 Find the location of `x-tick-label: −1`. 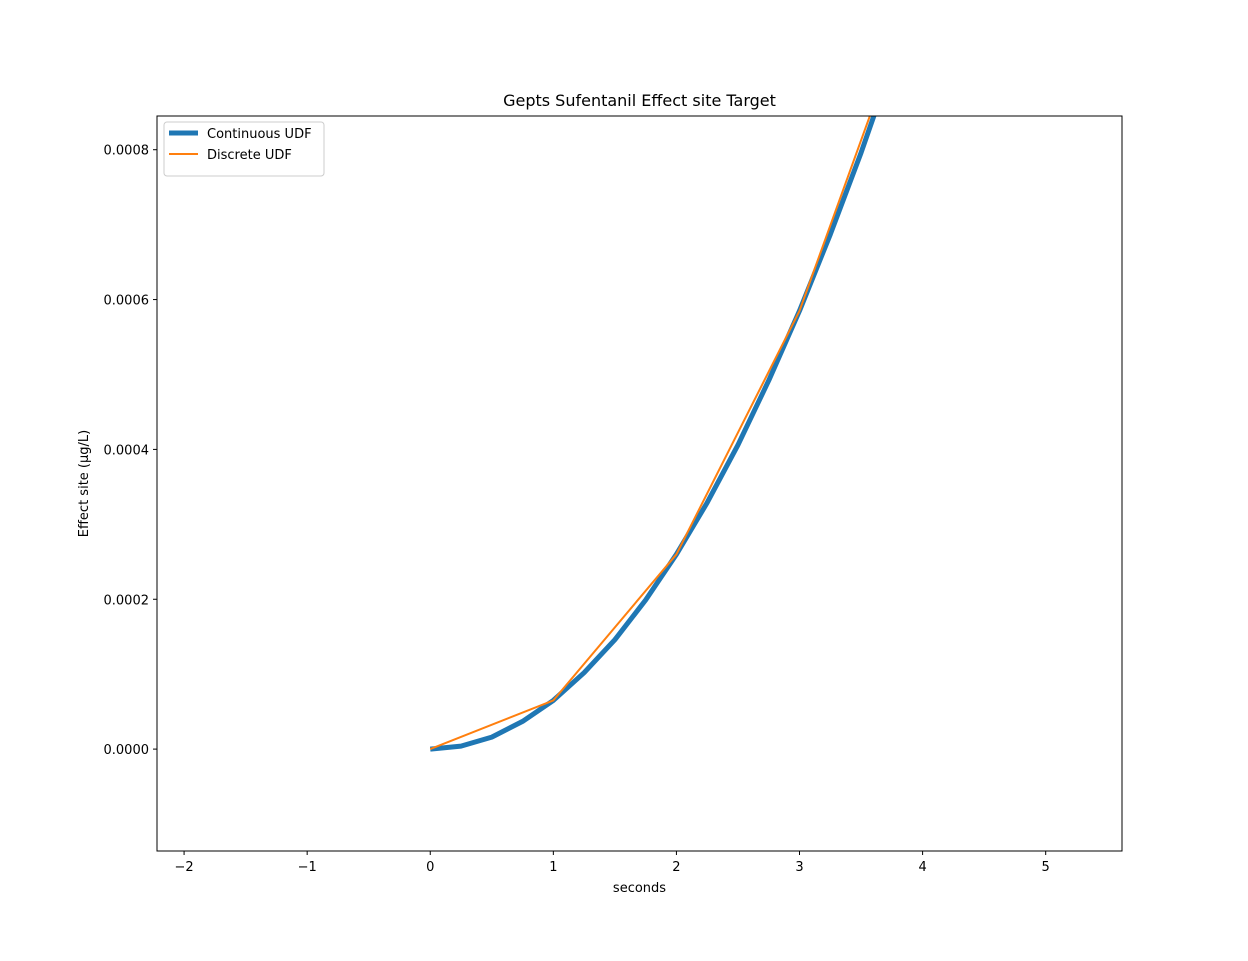

x-tick-label: −1 is located at coordinates (307, 867).